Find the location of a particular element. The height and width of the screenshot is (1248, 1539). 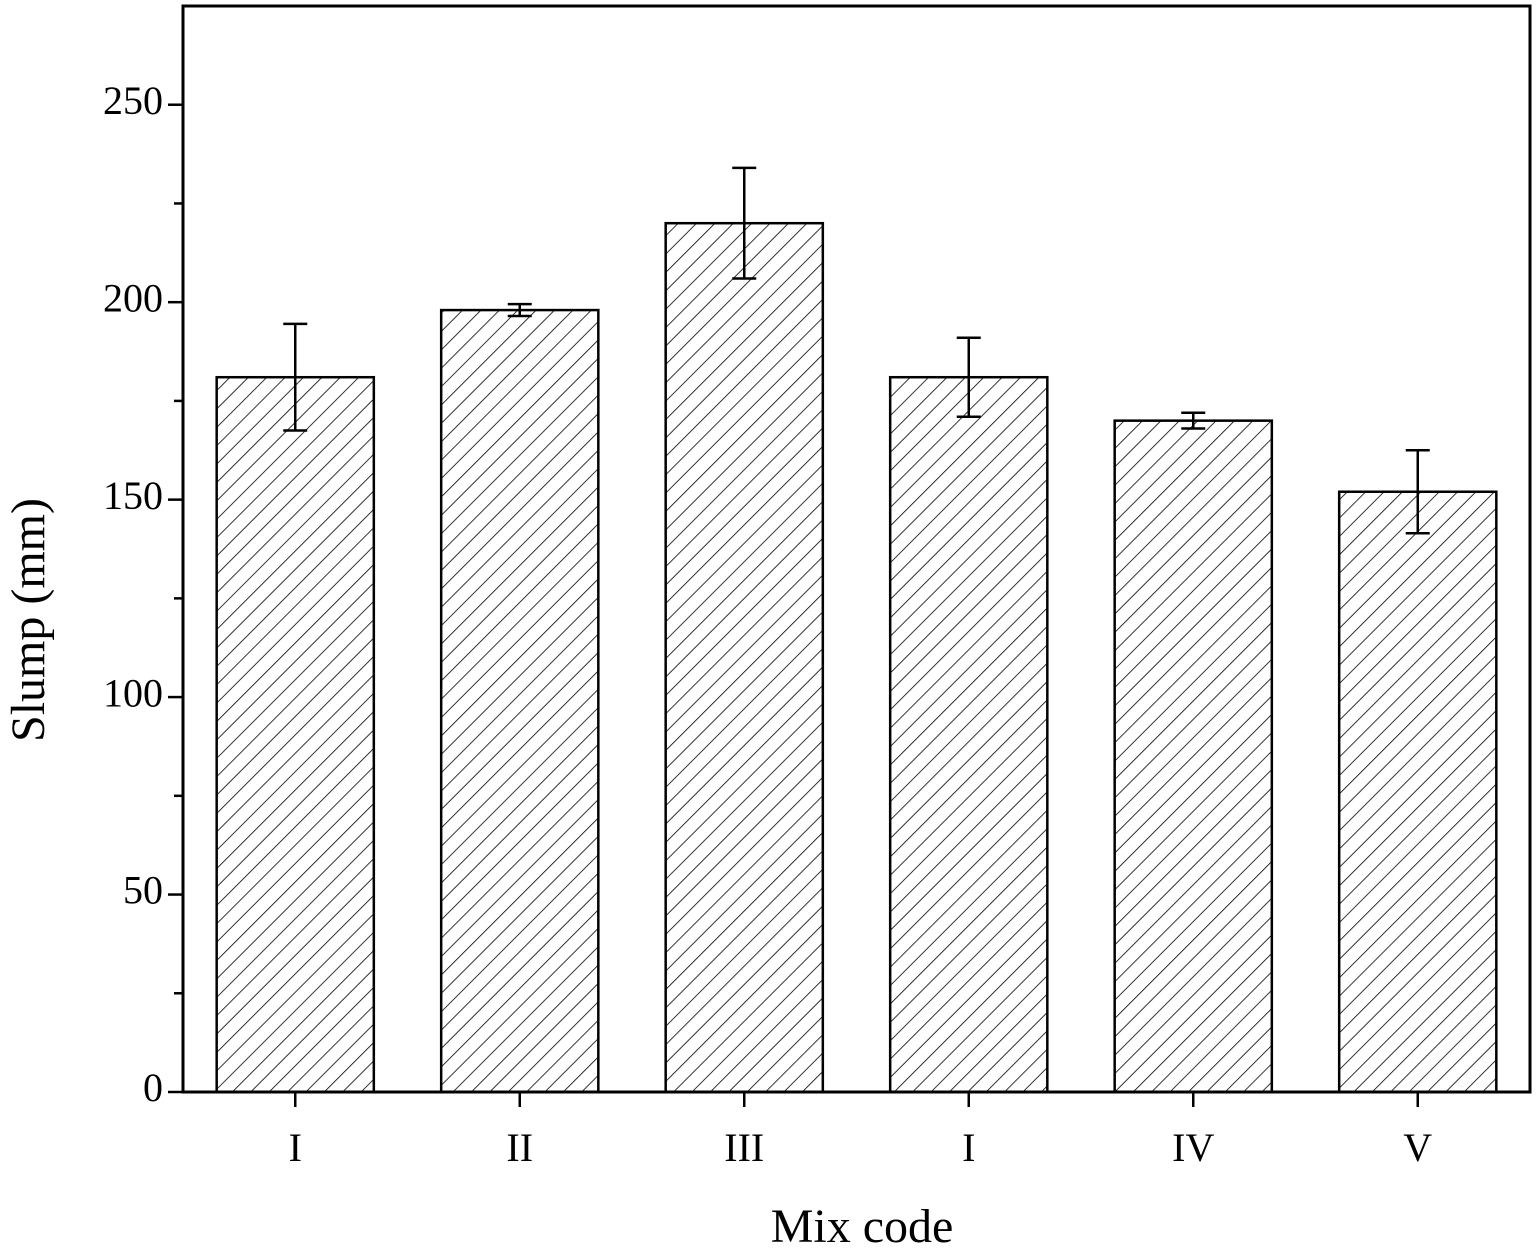

x-tick-label: II is located at coordinates (519, 1147).